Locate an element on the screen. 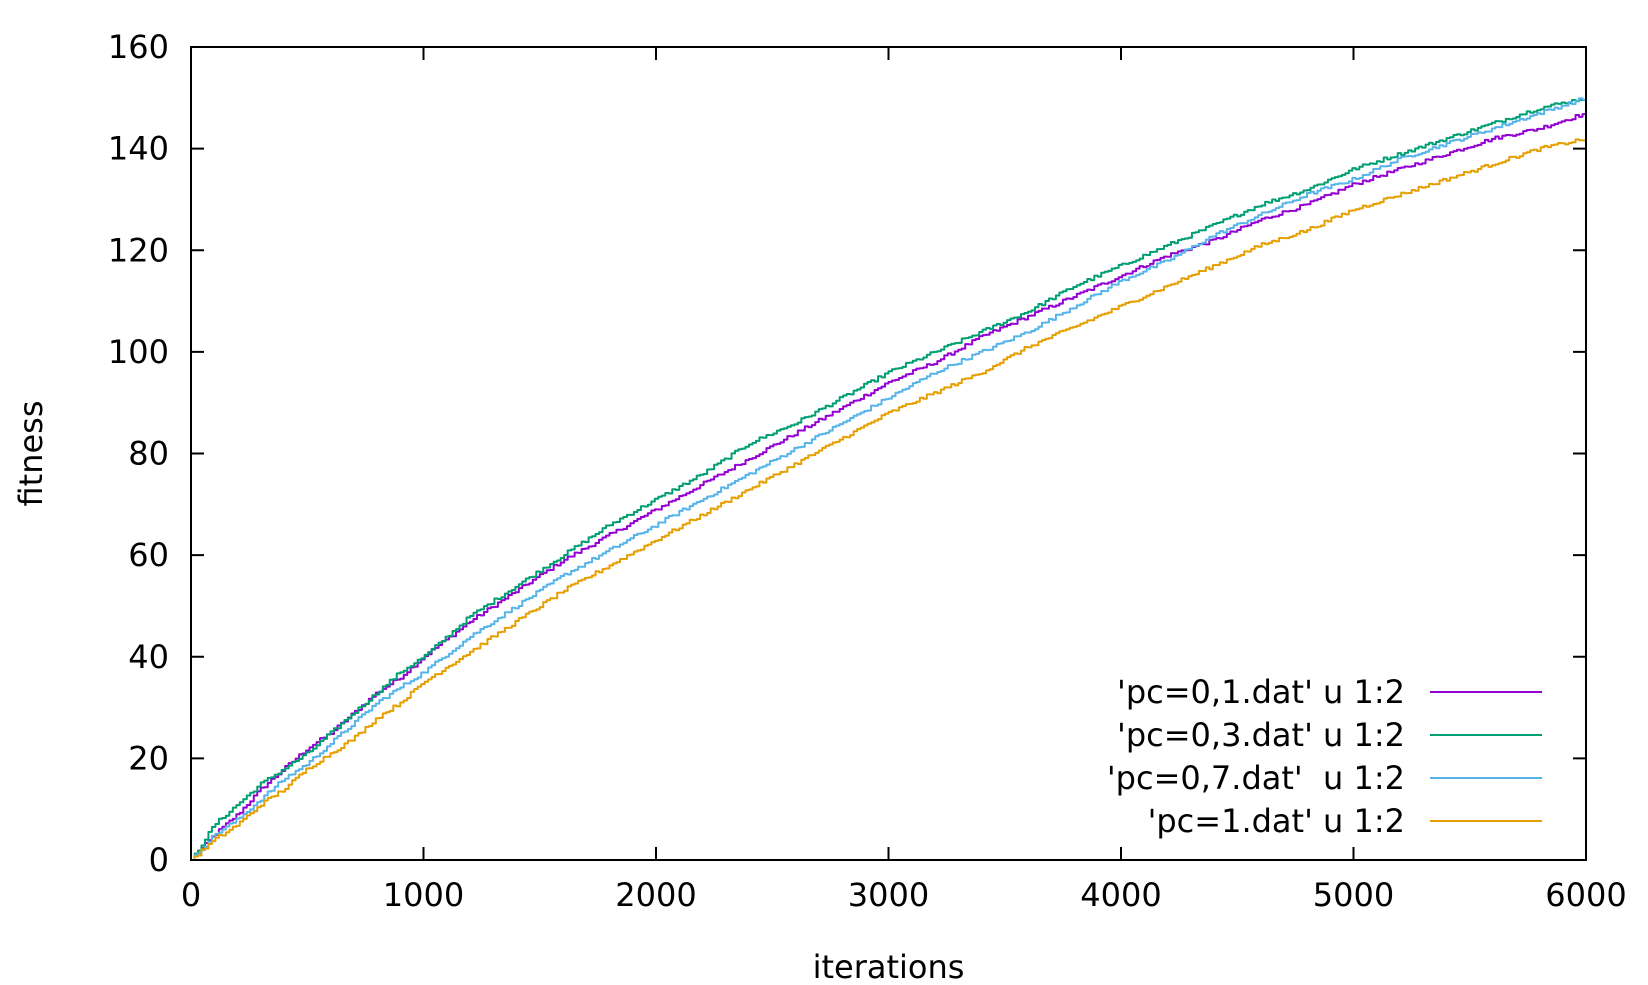 The width and height of the screenshot is (1648, 985). x-tick-label: 6000 is located at coordinates (1585, 895).